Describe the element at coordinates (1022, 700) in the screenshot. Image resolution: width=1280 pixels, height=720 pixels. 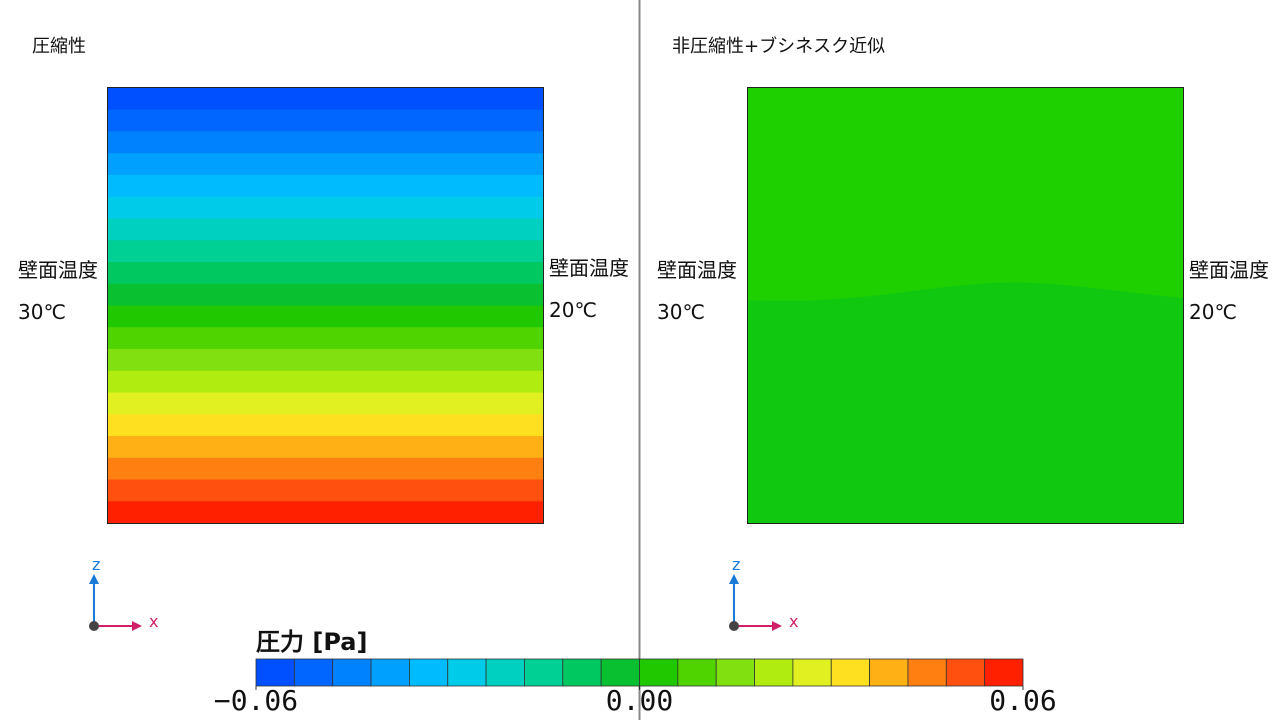
I see `colorbar-tick-label: 0.06` at that location.